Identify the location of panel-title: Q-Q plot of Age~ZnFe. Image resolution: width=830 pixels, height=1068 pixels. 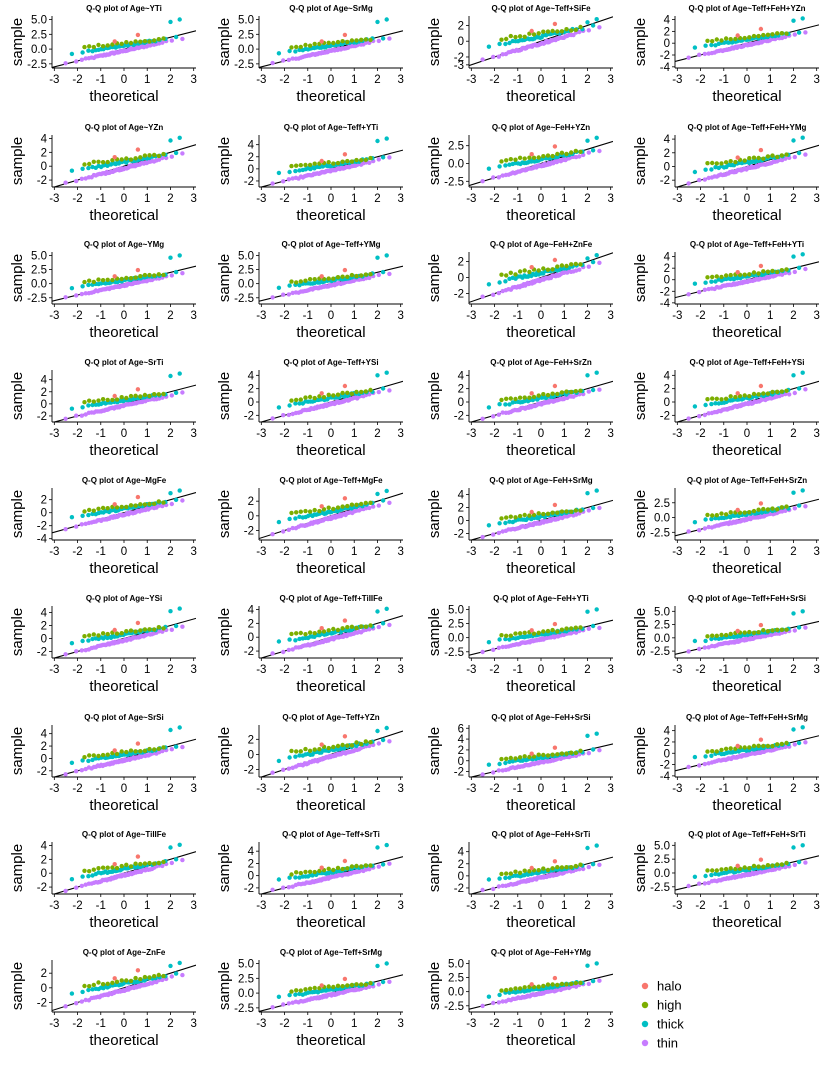
(124, 952).